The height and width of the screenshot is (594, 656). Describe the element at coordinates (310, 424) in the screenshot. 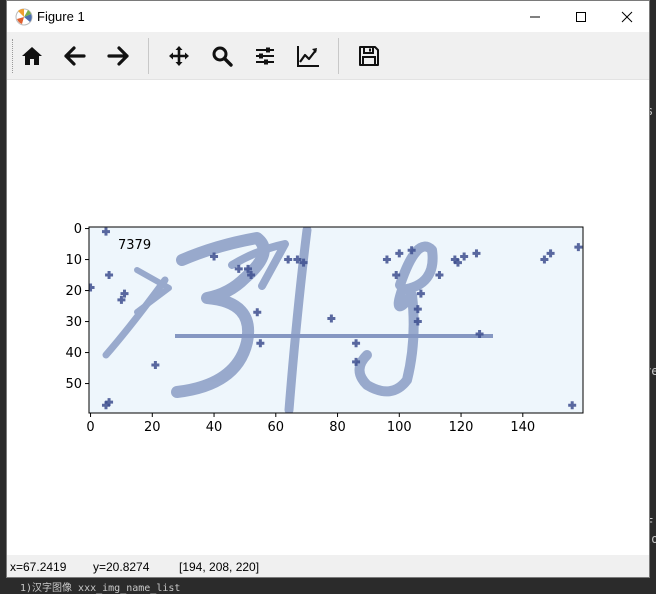

I see `x-axis: 0 20 40 60 80 100 120 140` at that location.